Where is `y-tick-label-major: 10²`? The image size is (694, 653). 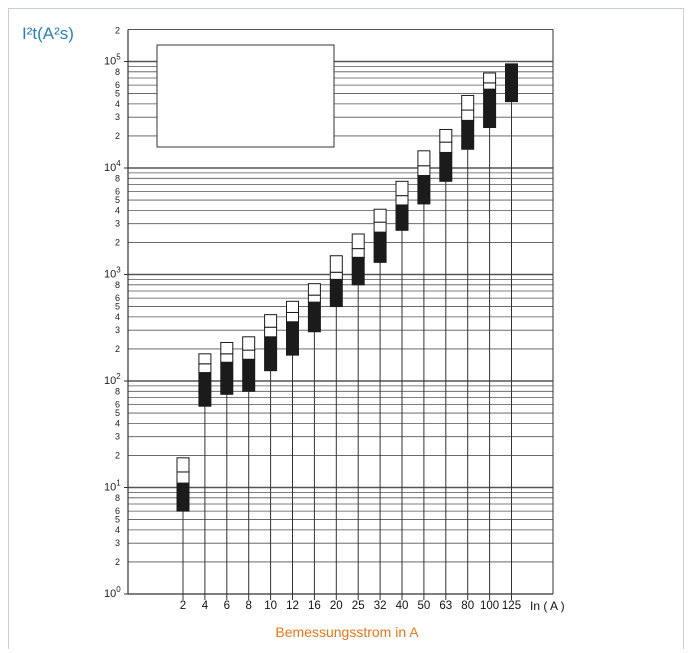
y-tick-label-major: 10² is located at coordinates (112, 379).